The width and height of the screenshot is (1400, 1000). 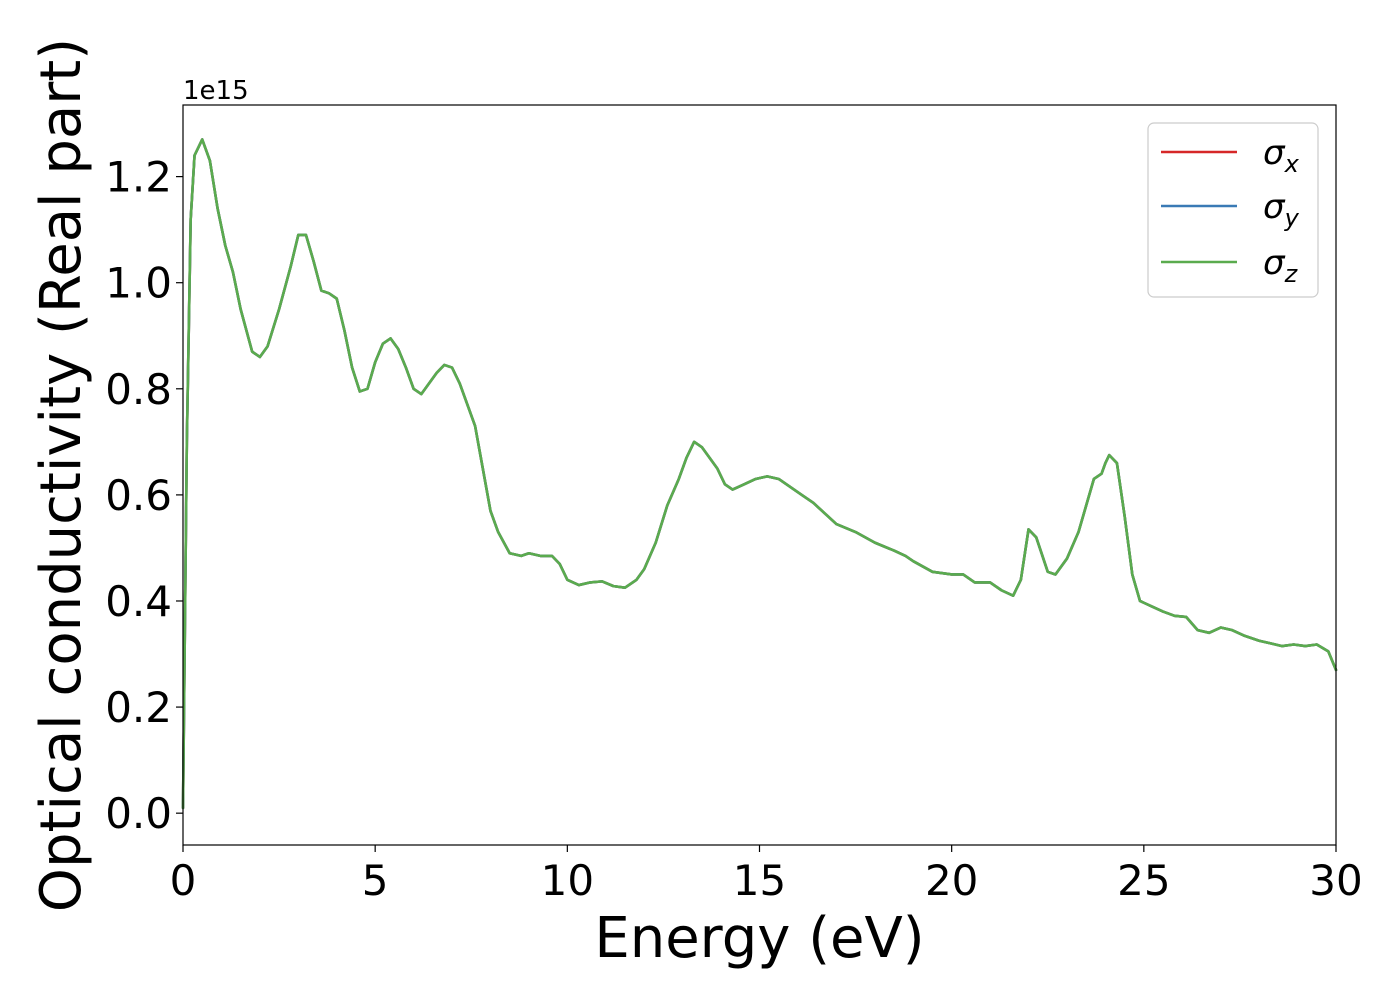 I want to click on y-tick-label: 0.4, so click(x=138, y=601).